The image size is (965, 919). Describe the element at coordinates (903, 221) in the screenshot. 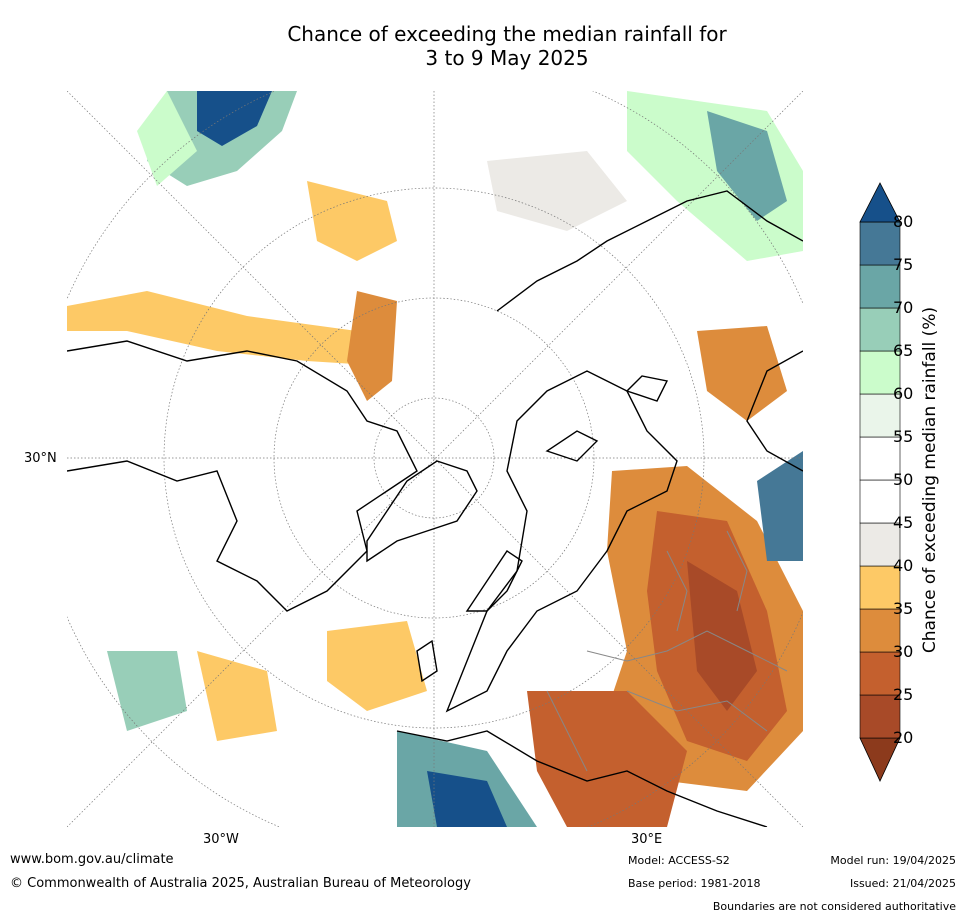

I see `colorbar-tick-80: 80` at that location.